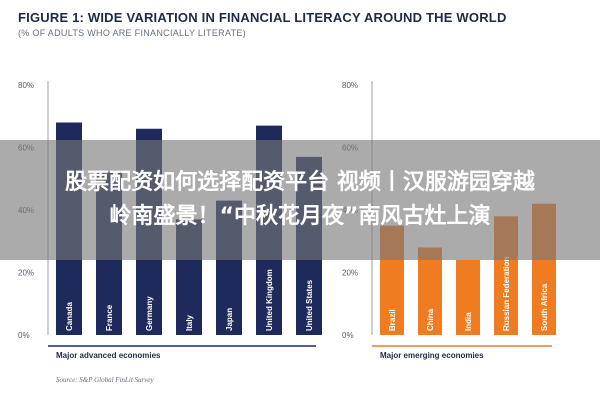 Image resolution: width=600 pixels, height=400 pixels. I want to click on bar-category-label: Italy, so click(189, 322).